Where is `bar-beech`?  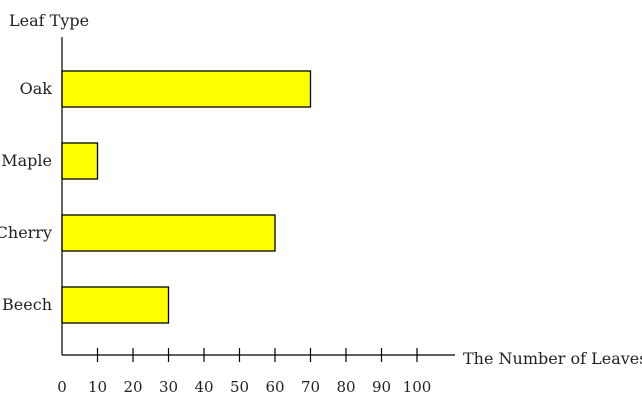 bar-beech is located at coordinates (115, 305).